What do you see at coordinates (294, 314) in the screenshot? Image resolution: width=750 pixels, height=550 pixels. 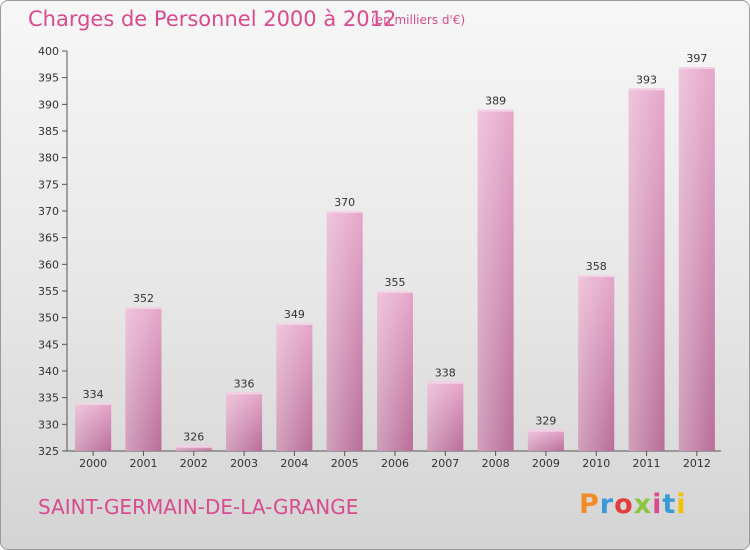 I see `data-label: 349` at bounding box center [294, 314].